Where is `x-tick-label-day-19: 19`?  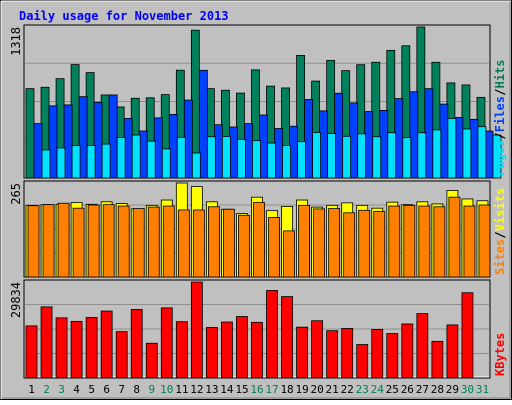 x-tick-label-day-19: 19 is located at coordinates (301, 389).